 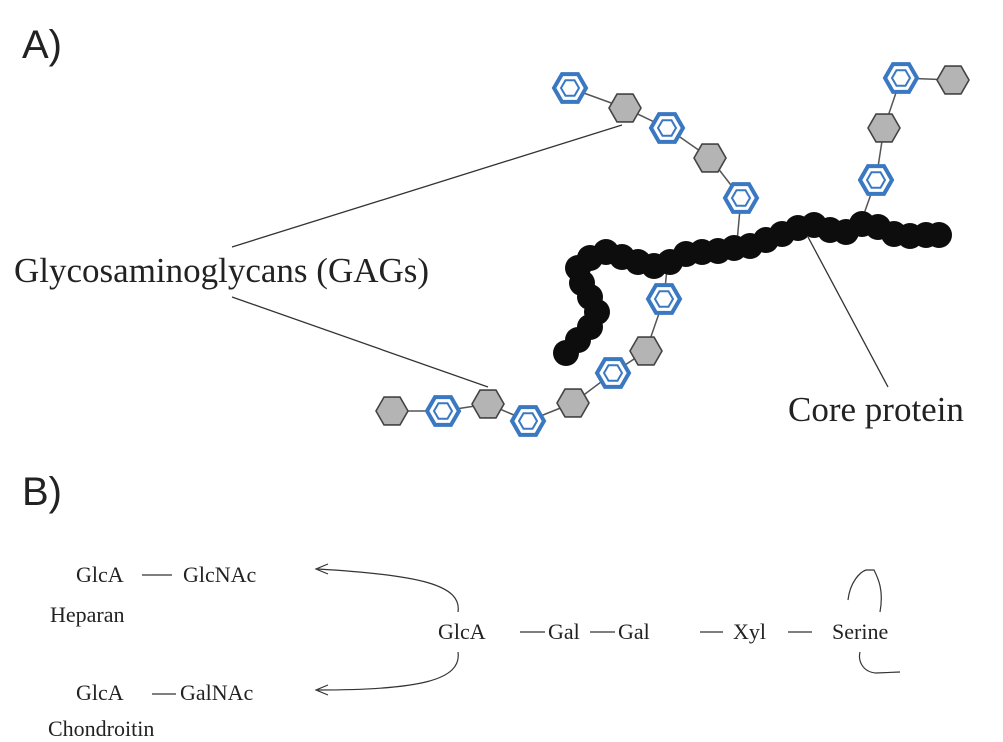 What do you see at coordinates (848, 312) in the screenshot?
I see `core-leader` at bounding box center [848, 312].